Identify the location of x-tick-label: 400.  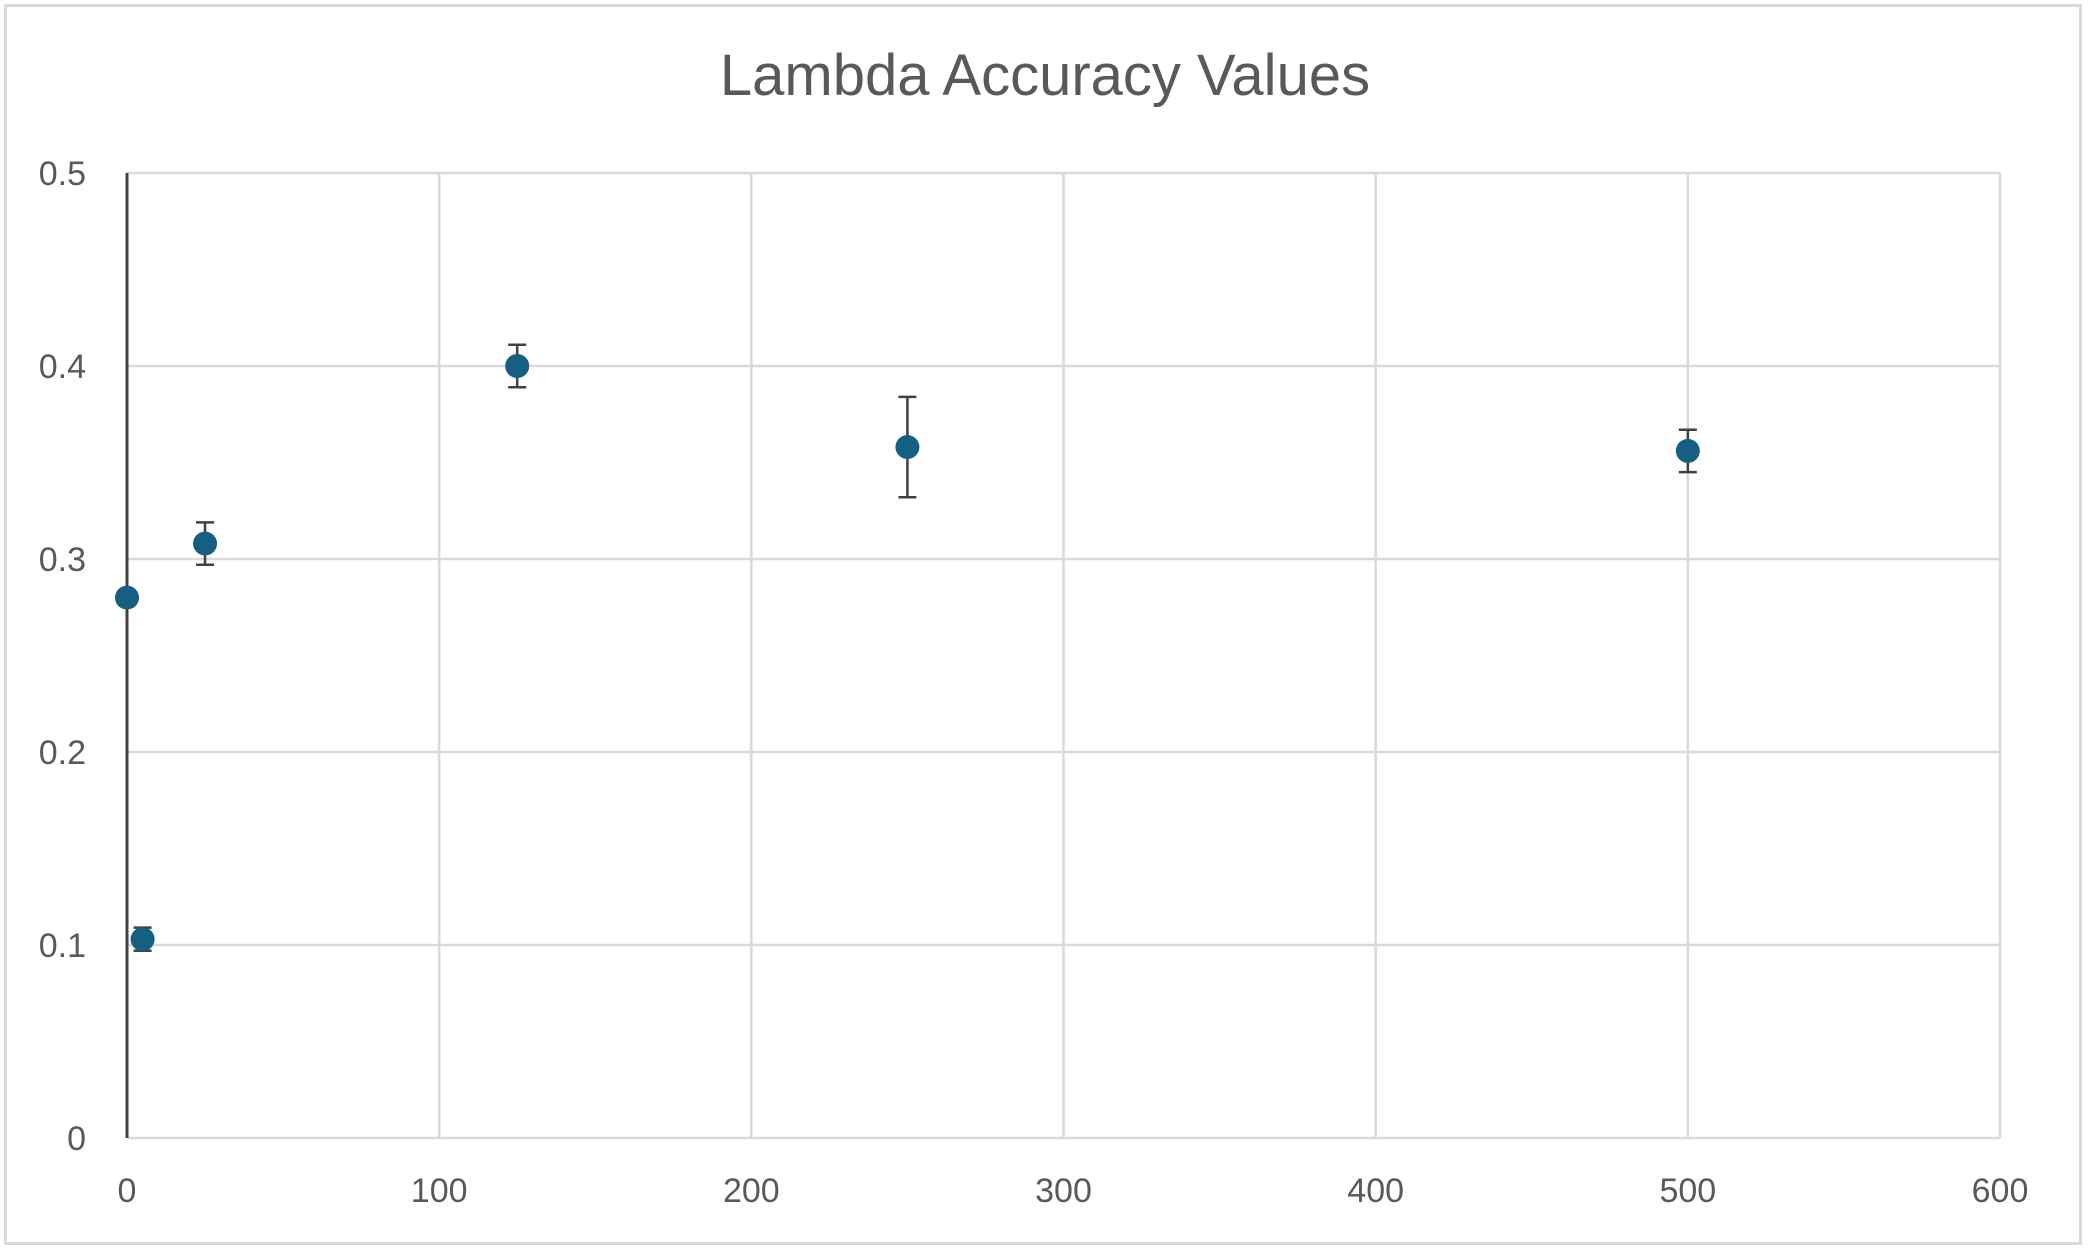
(1375, 1191).